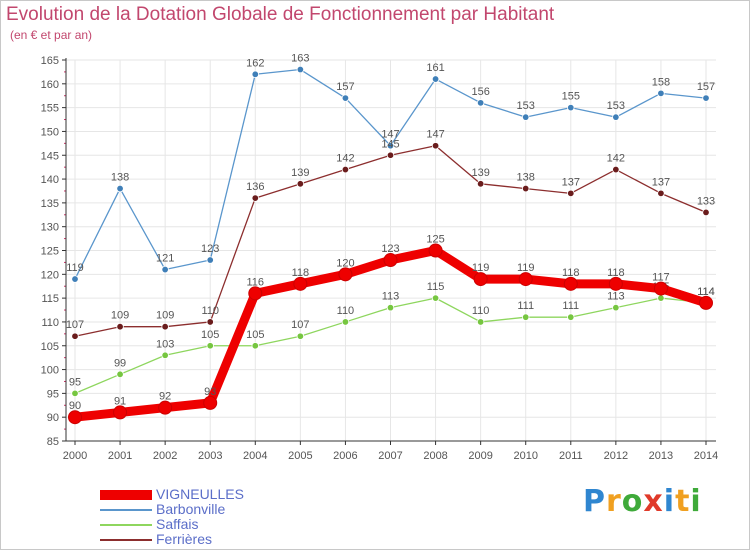  Describe the element at coordinates (525, 306) in the screenshot. I see `data-label-saffais: 111` at that location.